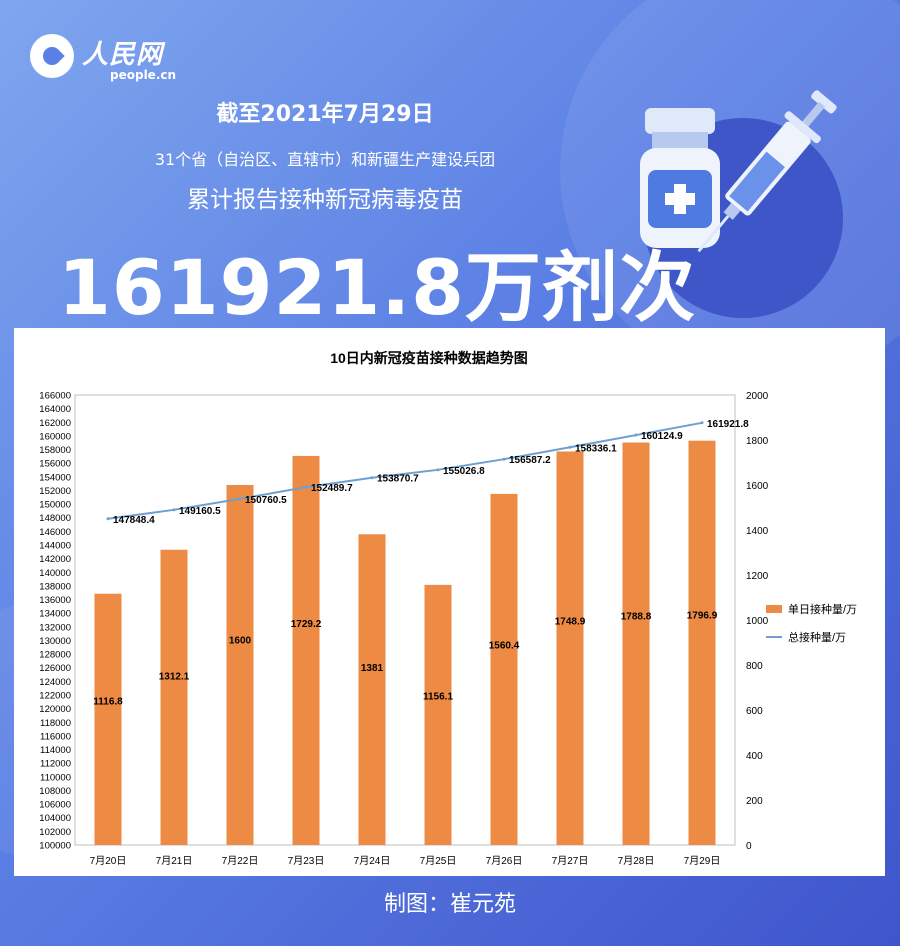  Describe the element at coordinates (636, 617) in the screenshot. I see `bar-value-label: 1788.8` at that location.